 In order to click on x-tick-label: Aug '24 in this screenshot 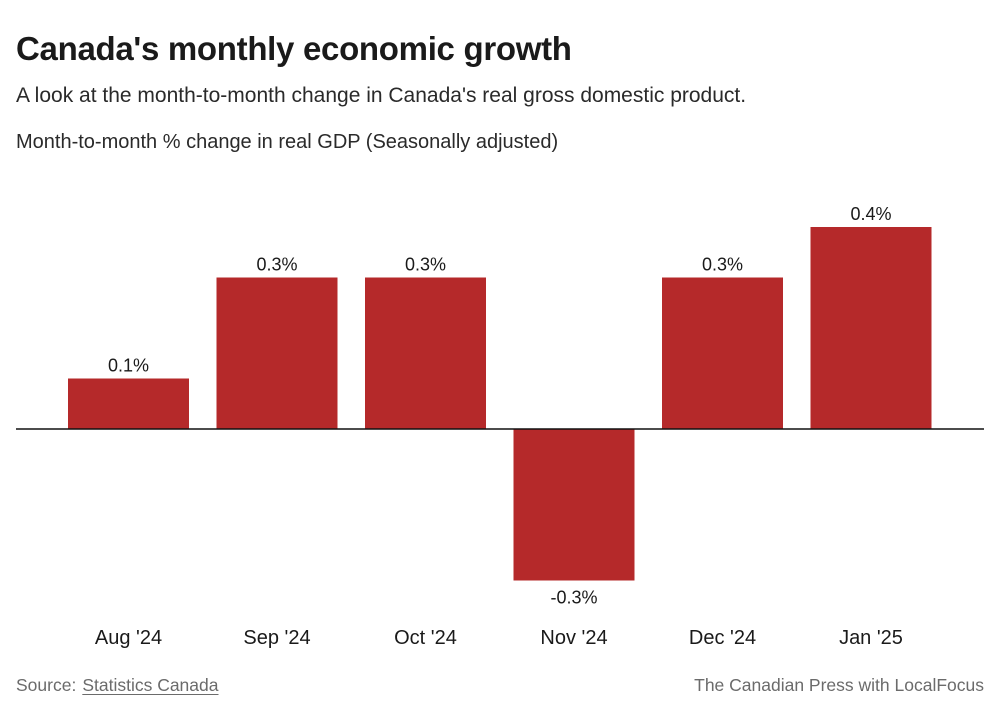, I will do `click(128, 638)`.